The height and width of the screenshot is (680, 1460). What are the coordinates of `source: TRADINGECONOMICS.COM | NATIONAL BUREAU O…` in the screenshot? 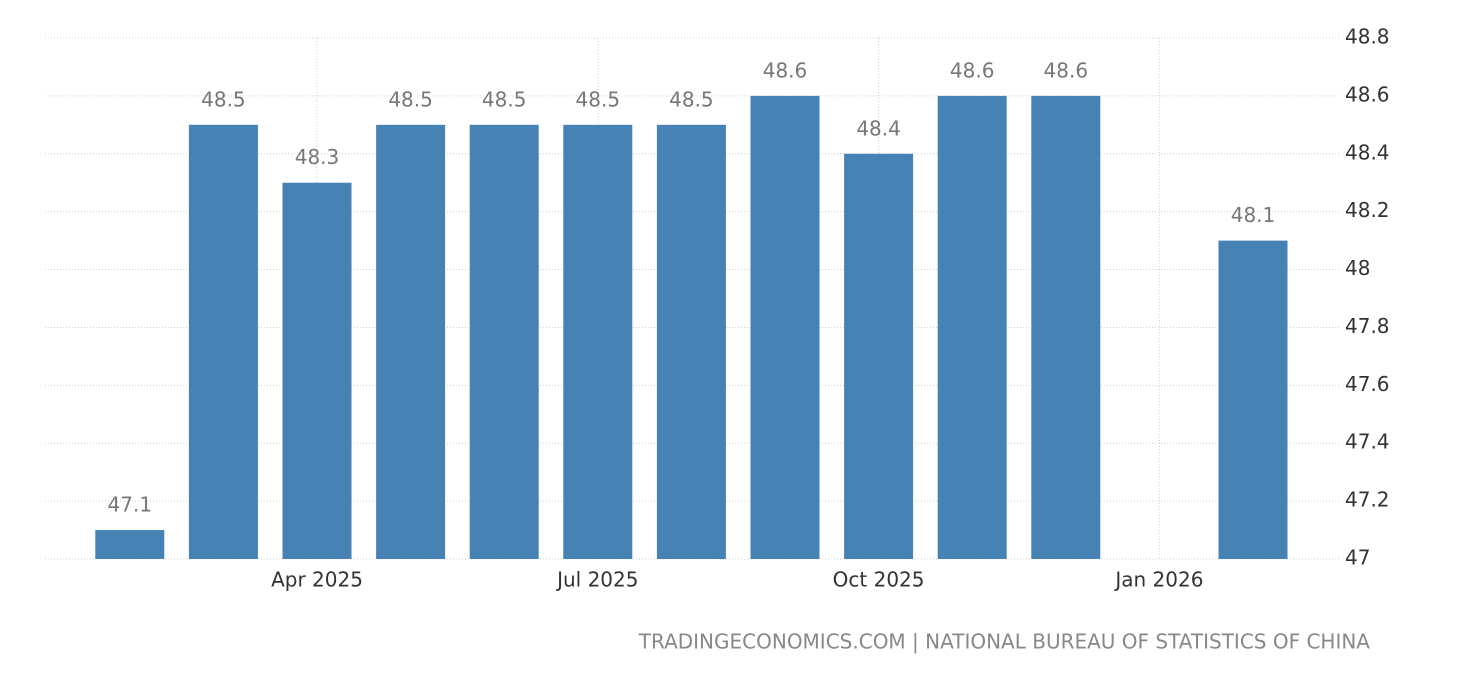 It's located at (1004, 642).